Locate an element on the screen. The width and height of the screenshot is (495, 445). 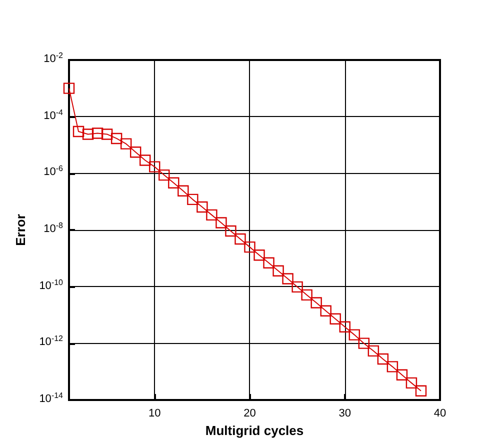
y-tick-label: 10$^{-8}$ is located at coordinates (53, 228).